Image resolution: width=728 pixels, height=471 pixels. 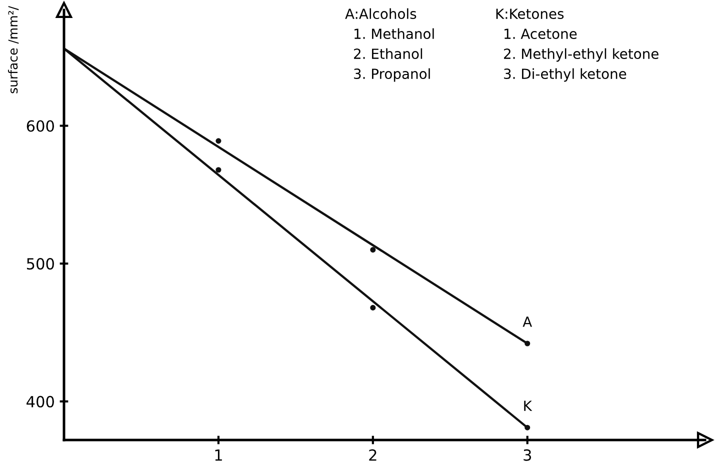 I want to click on x-tick-label: 2, so click(x=372, y=455).